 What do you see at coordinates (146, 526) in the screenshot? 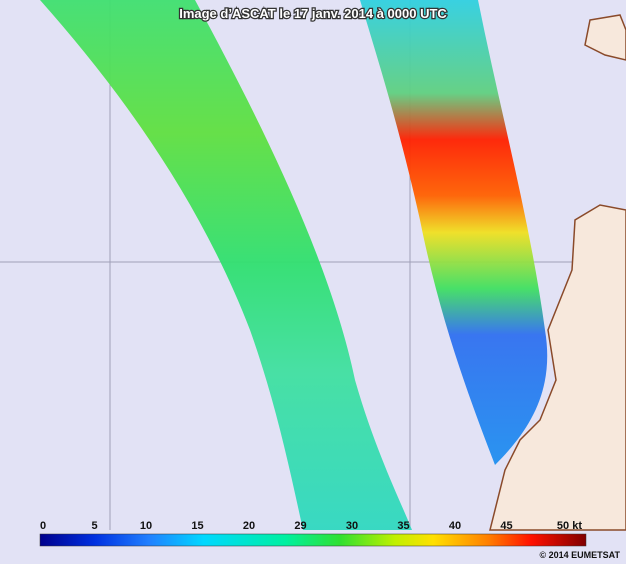
I see `scale-label: 10` at bounding box center [146, 526].